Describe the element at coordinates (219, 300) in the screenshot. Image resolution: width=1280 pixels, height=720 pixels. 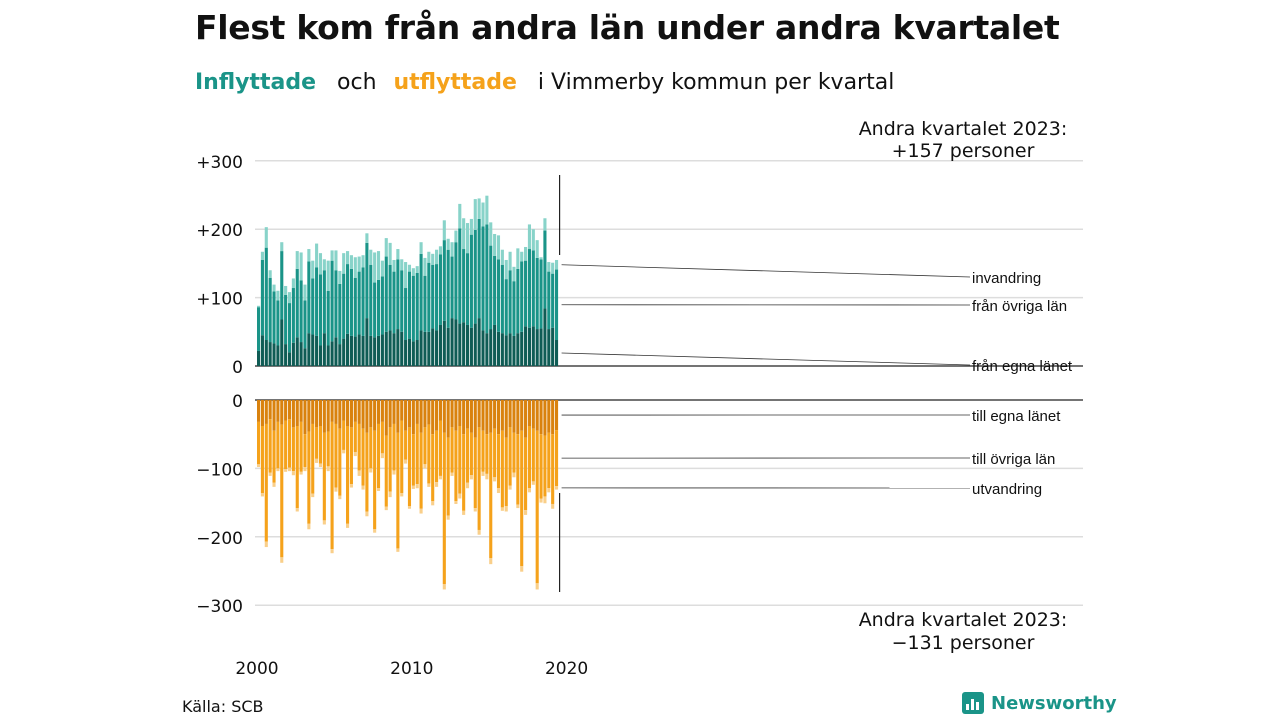
I see `y-tick-label-top: +100` at that location.